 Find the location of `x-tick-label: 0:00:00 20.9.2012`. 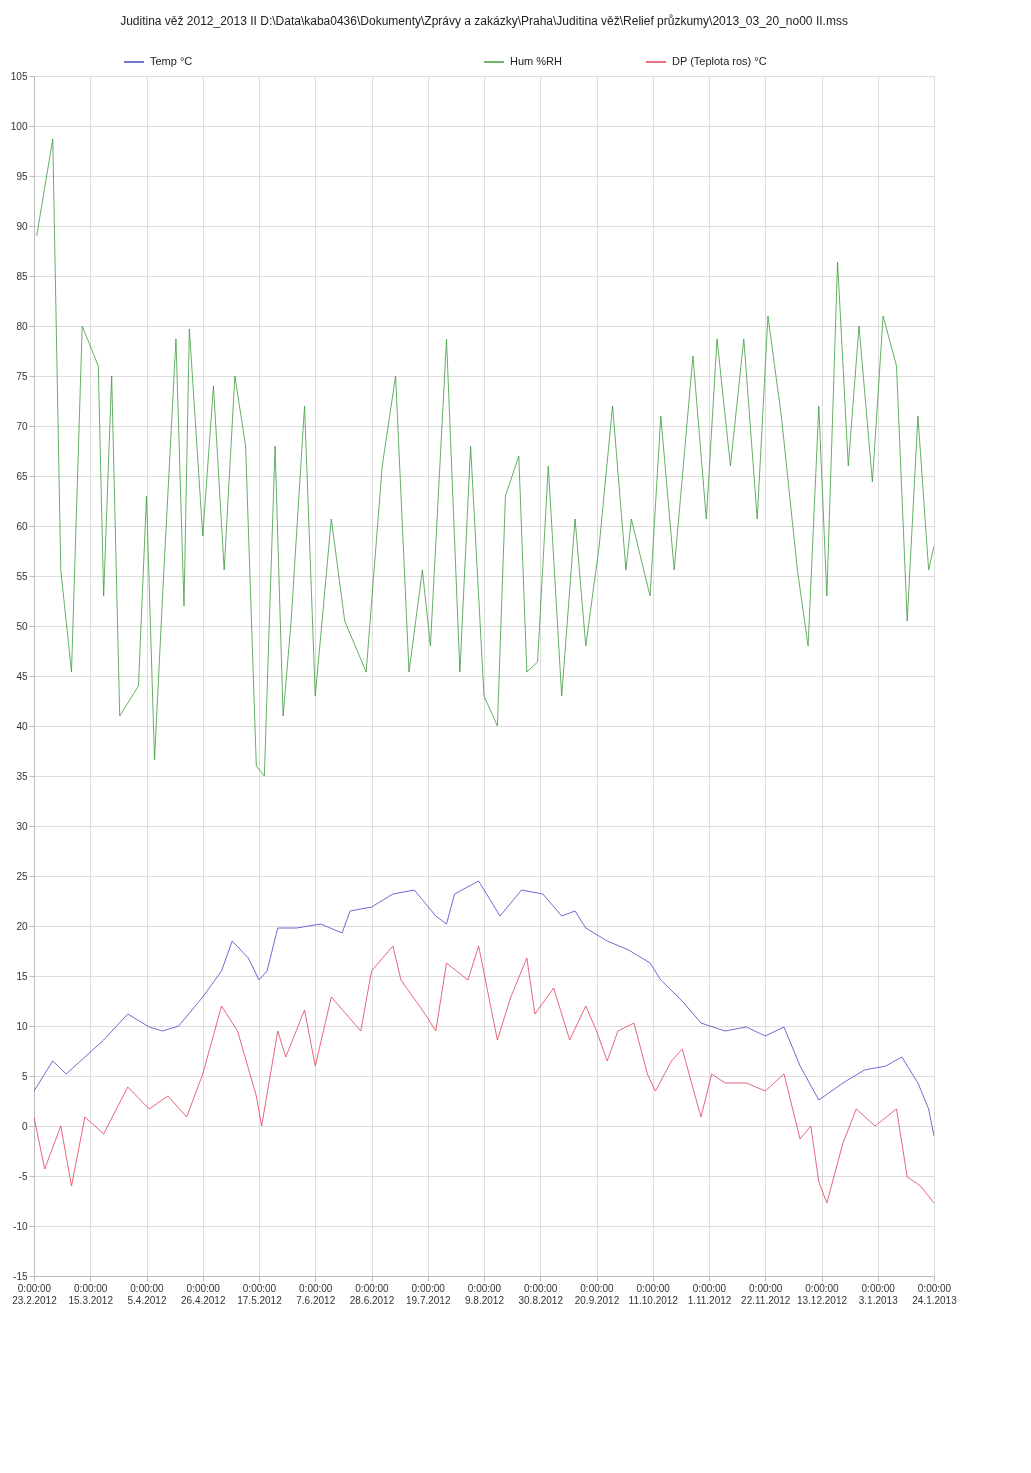

x-tick-label: 0:00:00 20.9.2012 is located at coordinates (597, 1294).